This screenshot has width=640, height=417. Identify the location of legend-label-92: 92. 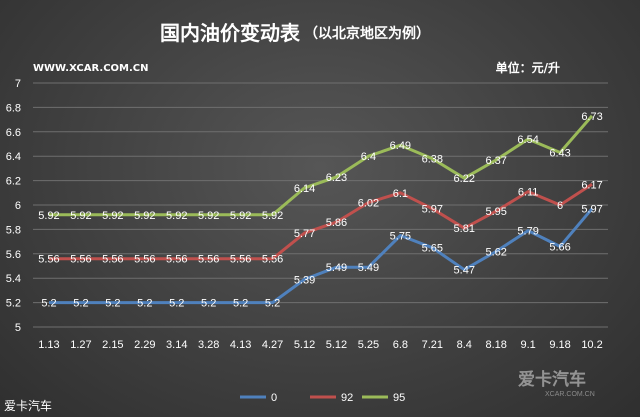
(347, 398).